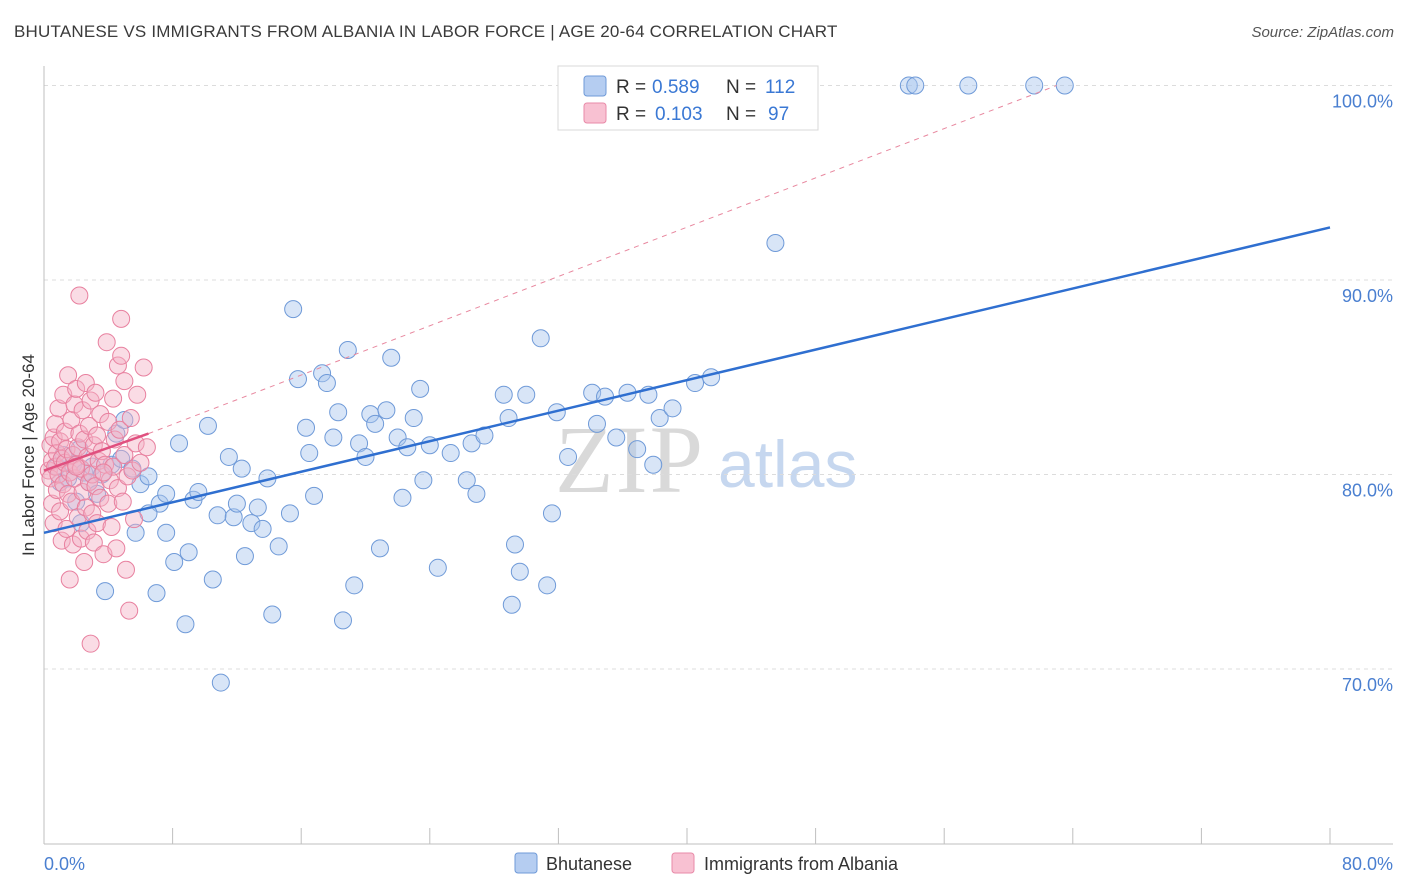 The image size is (1406, 892). I want to click on y-axis-title: In Labor Force | Age 20-64, so click(28, 455).